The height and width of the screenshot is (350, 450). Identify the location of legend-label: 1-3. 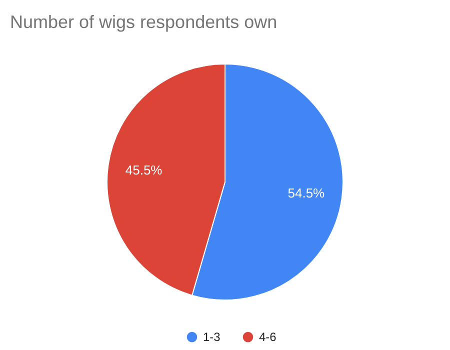
(212, 337).